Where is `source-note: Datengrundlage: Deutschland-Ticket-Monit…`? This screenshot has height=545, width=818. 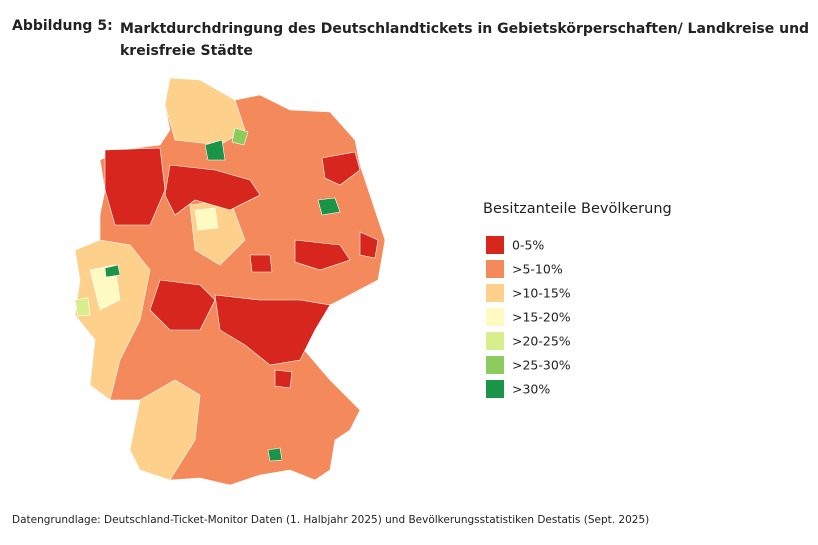
source-note: Datengrundlage: Deutschland-Ticket-Monit… is located at coordinates (331, 520).